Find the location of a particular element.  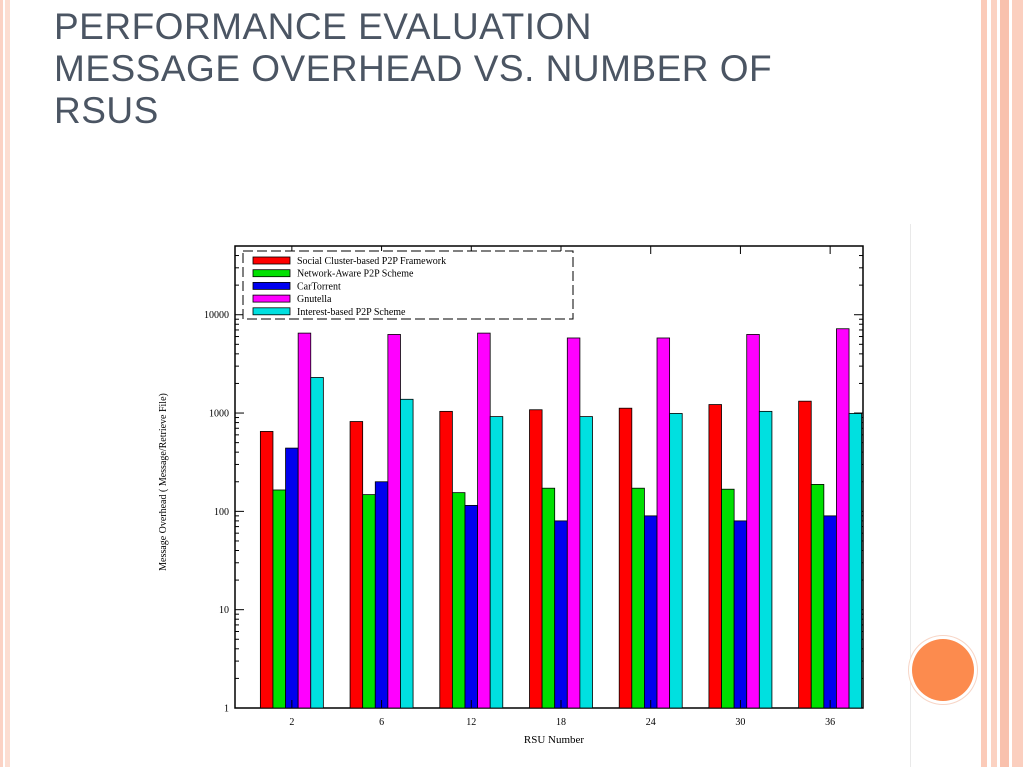

decorative-circle is located at coordinates (943, 670).